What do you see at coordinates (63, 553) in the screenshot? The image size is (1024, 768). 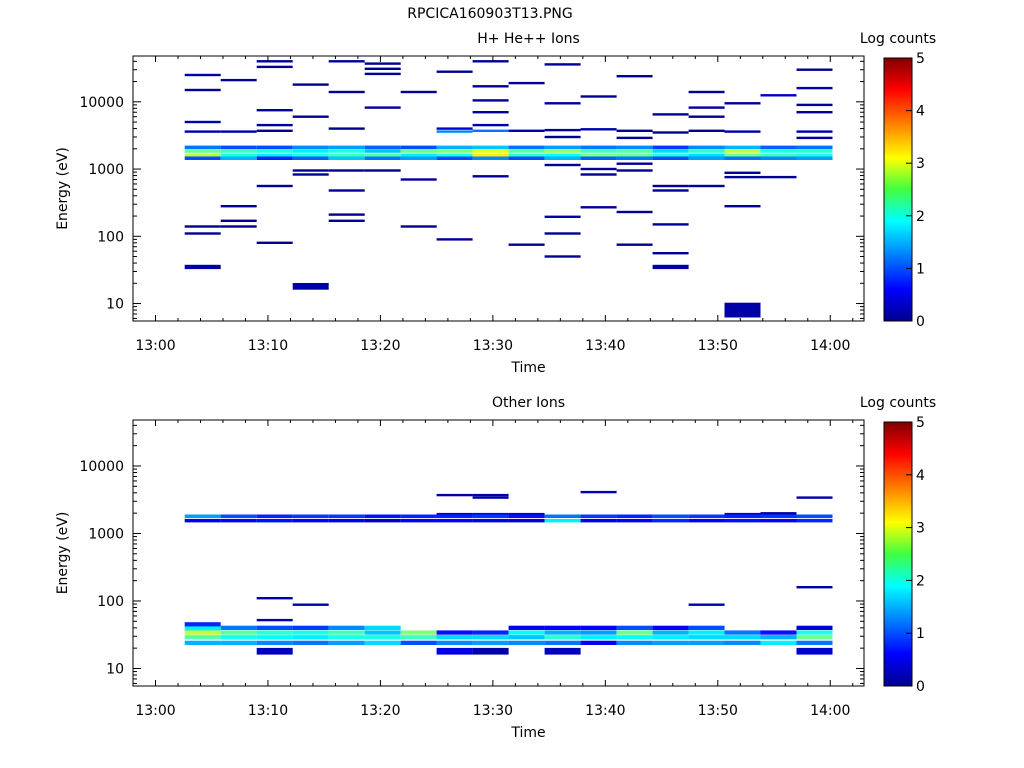 I see `y-axis-label: Energy (eV)` at bounding box center [63, 553].